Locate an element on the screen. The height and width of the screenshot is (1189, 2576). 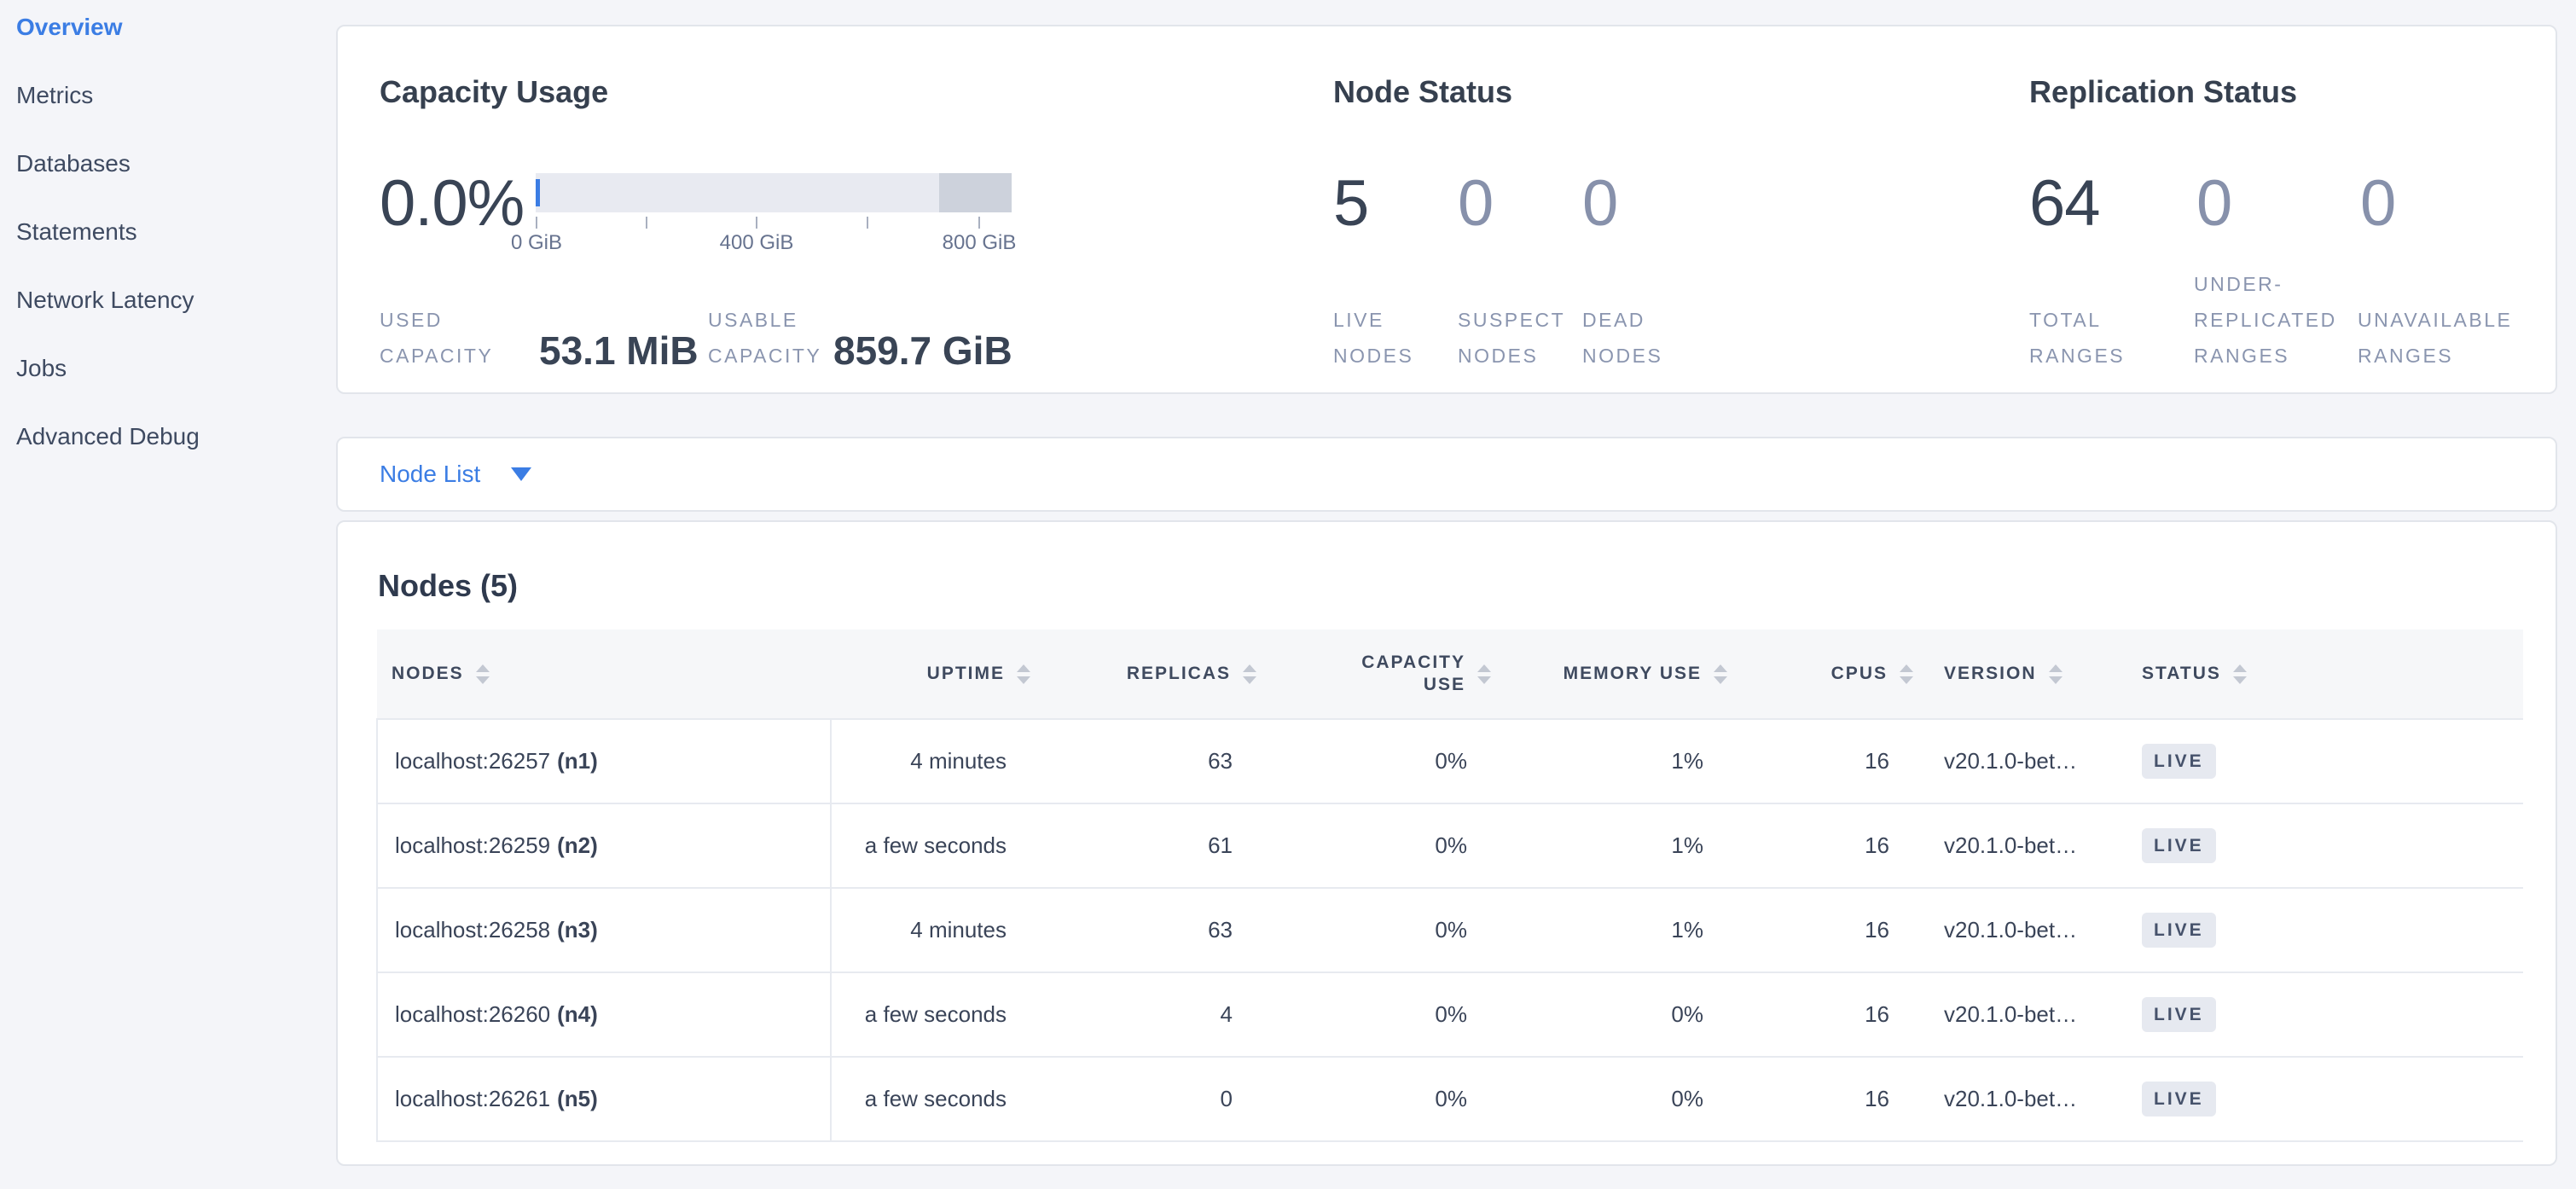
axis-tick-800gib is located at coordinates (979, 223).